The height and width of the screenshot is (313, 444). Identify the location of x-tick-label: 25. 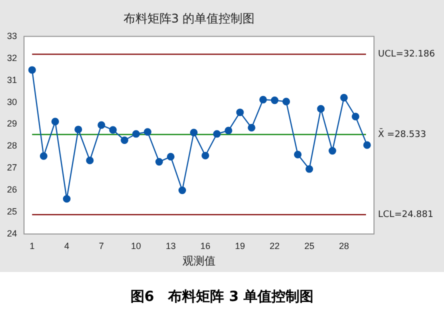
(309, 245).